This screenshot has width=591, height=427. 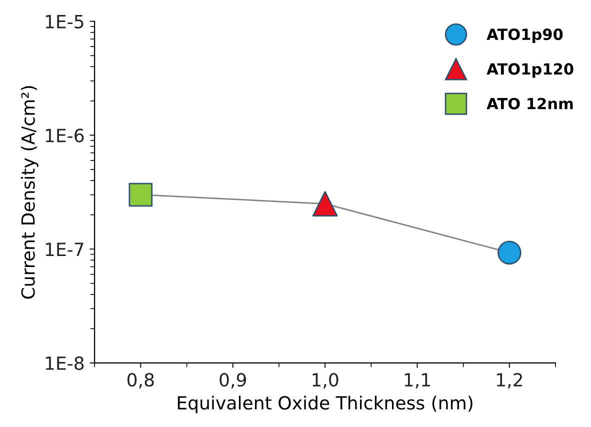 I want to click on x-tick-label: 0,8, so click(x=140, y=380).